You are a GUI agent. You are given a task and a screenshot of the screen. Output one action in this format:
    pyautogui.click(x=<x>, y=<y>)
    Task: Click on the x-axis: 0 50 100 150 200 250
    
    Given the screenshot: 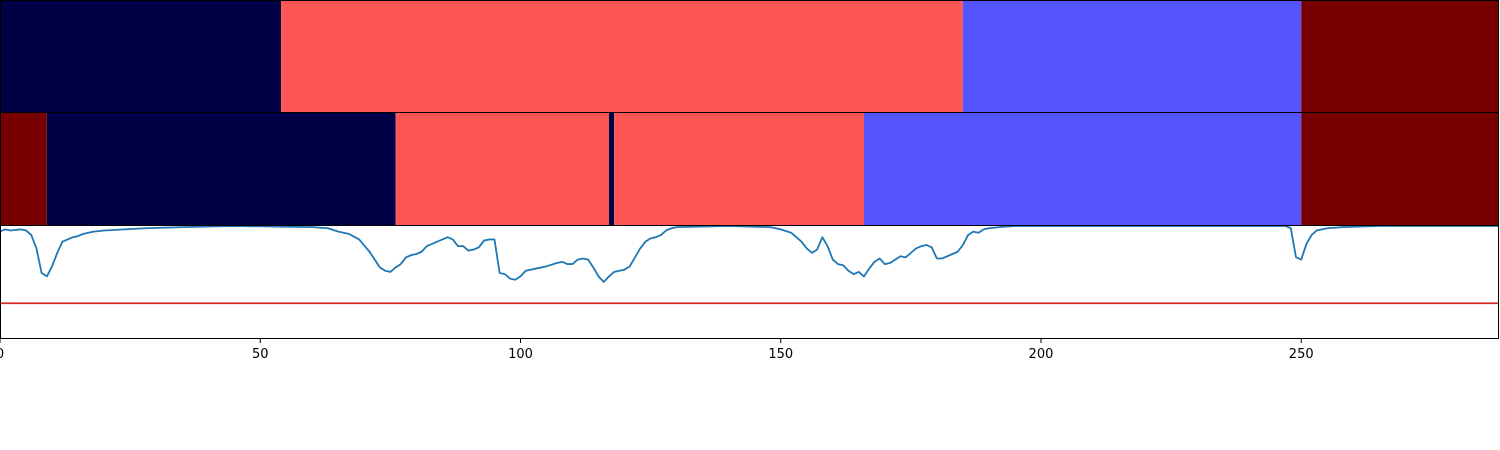 What is the action you would take?
    pyautogui.click(x=657, y=350)
    